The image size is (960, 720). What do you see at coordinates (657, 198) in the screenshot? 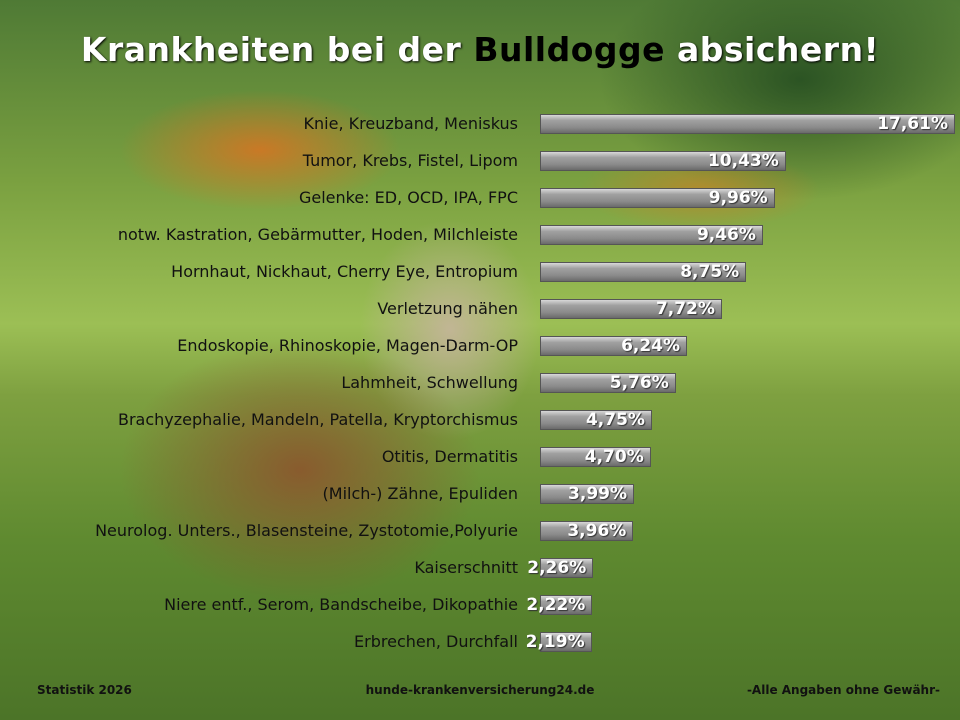
I see `bar: 9,96%` at bounding box center [657, 198].